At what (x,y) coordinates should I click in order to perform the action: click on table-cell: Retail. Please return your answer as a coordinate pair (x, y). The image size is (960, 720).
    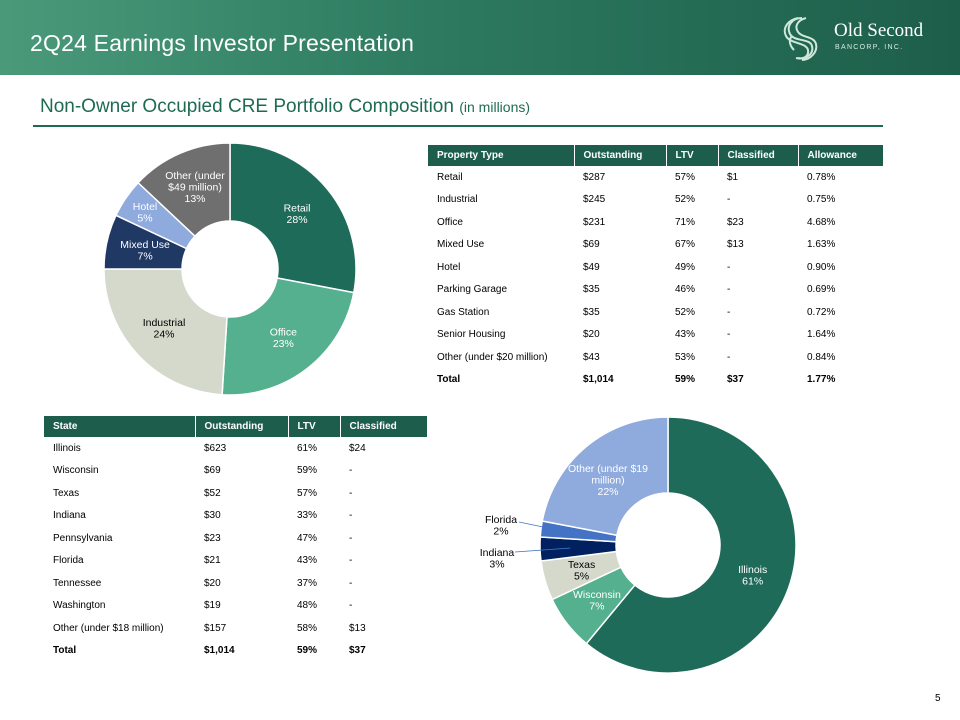
    Looking at the image, I should click on (450, 177).